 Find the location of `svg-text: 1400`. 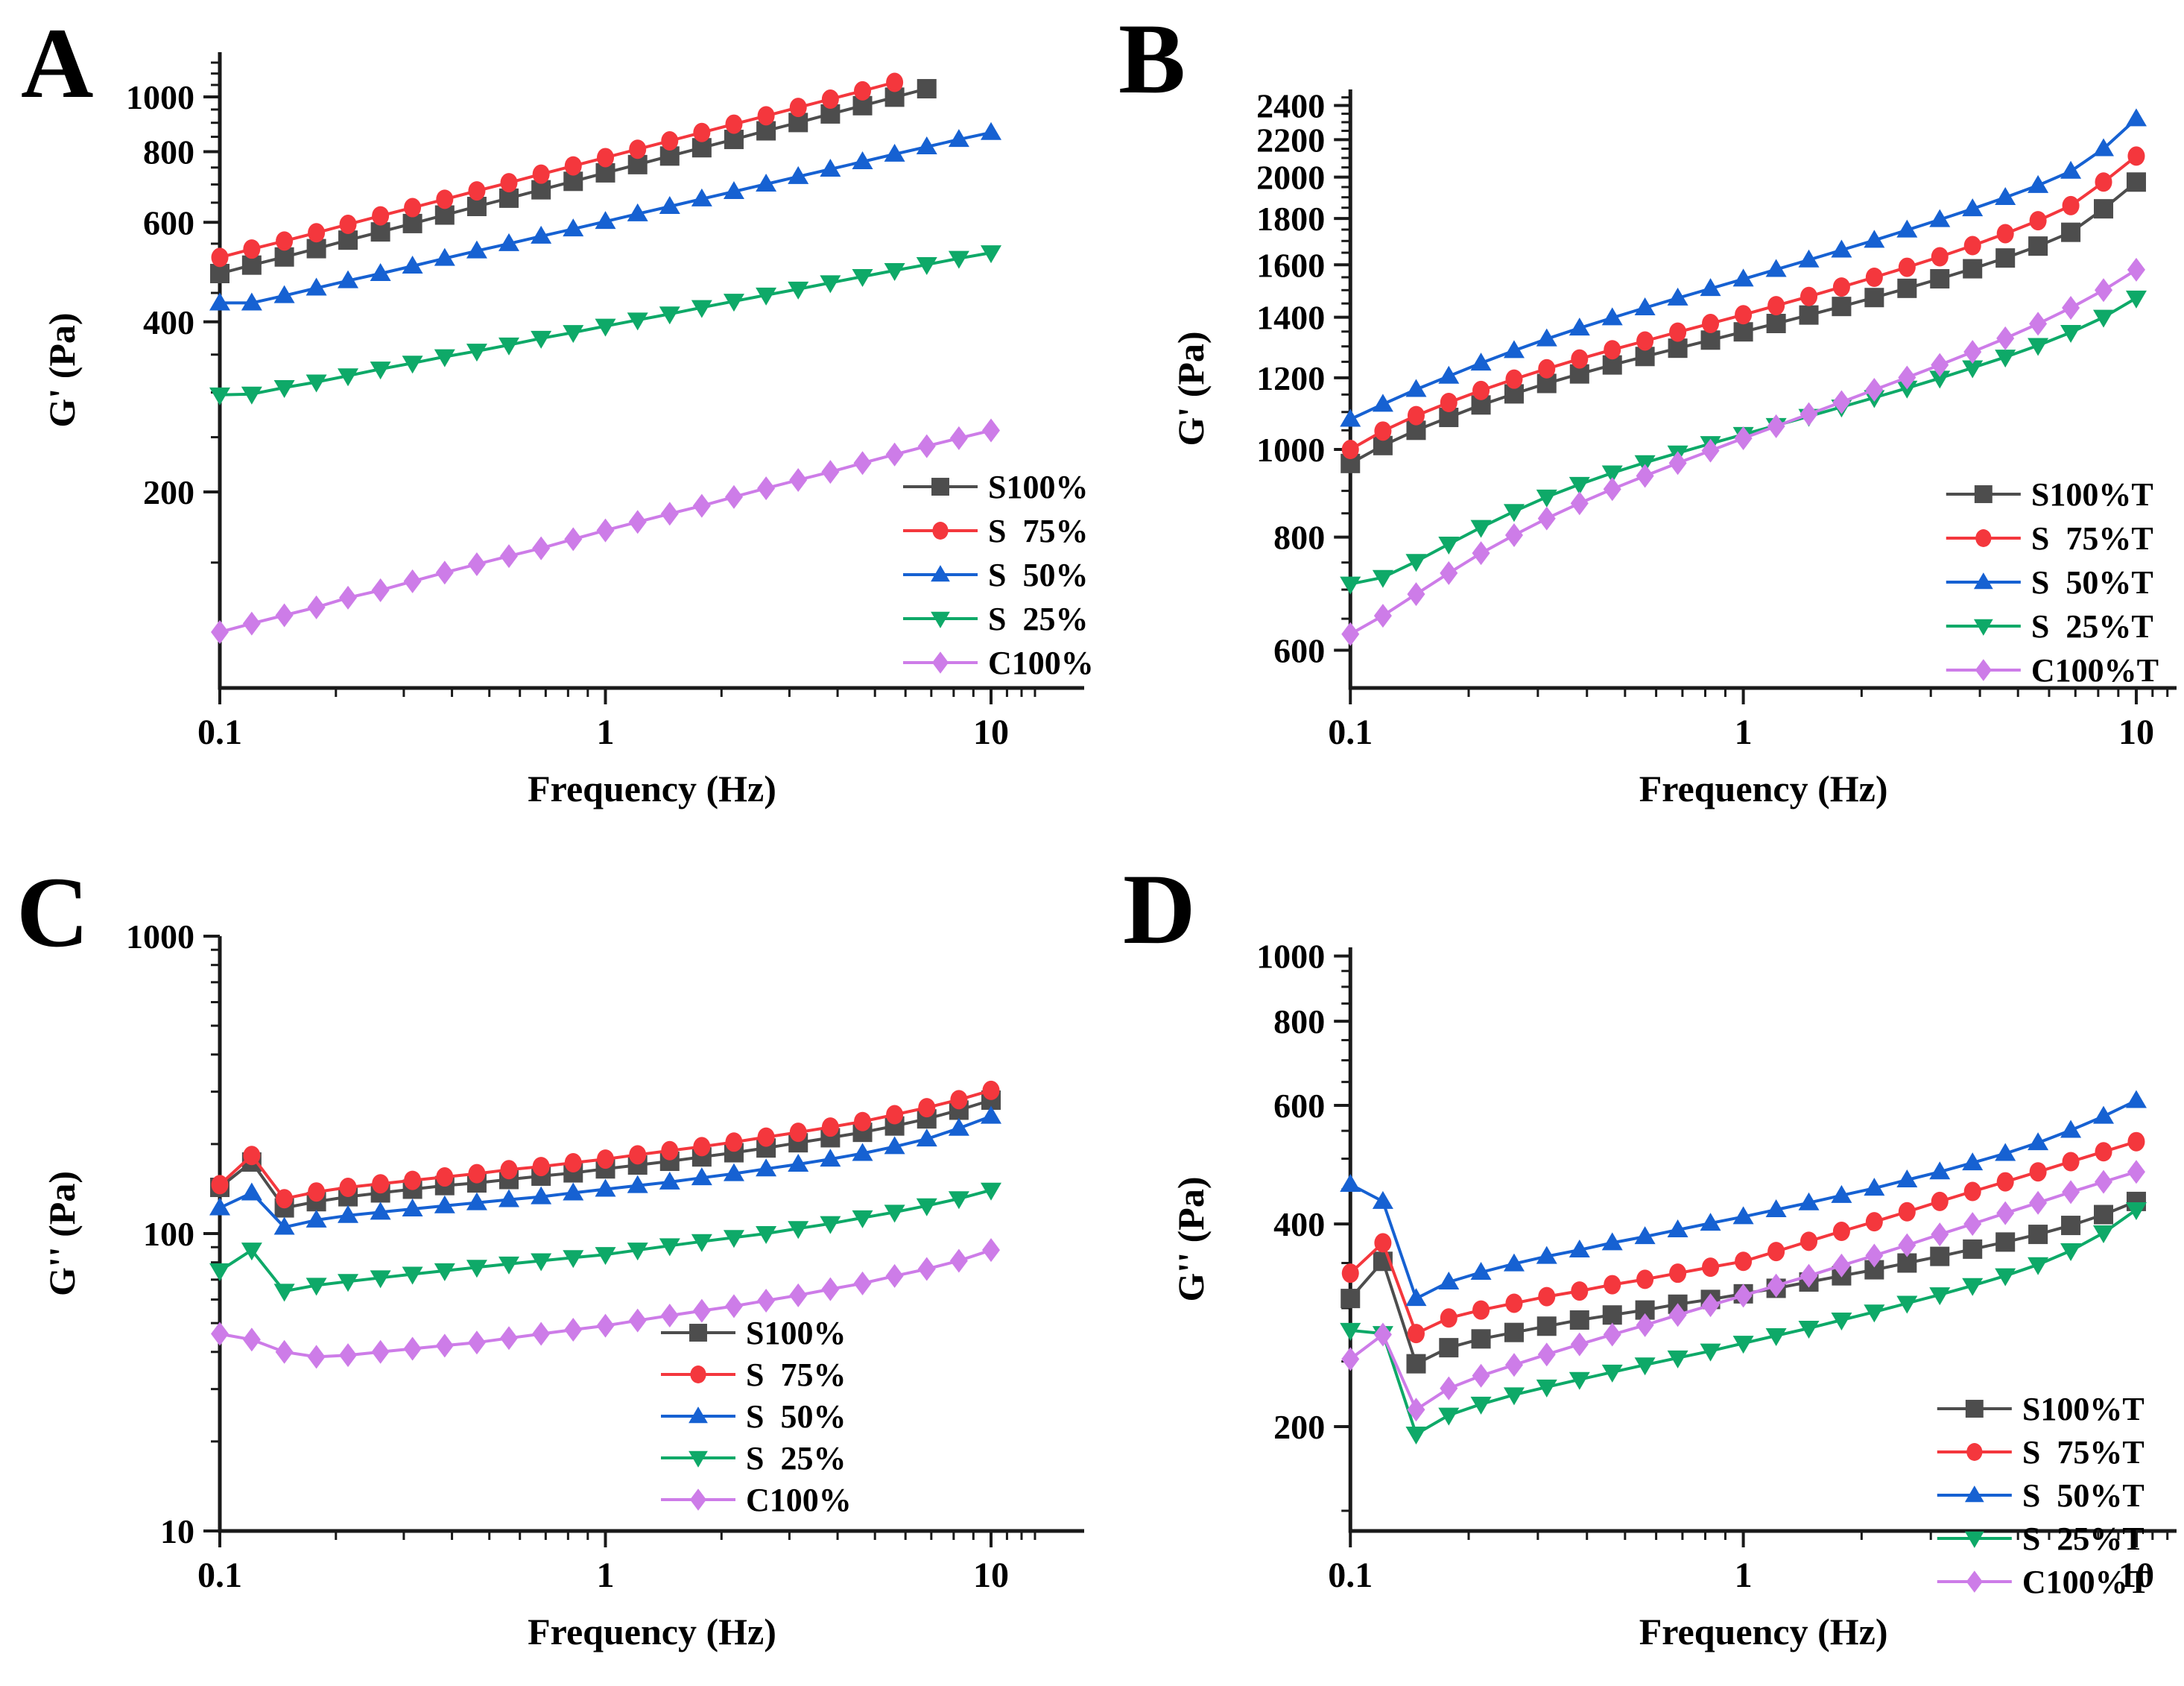

svg-text: 1400 is located at coordinates (1290, 318).